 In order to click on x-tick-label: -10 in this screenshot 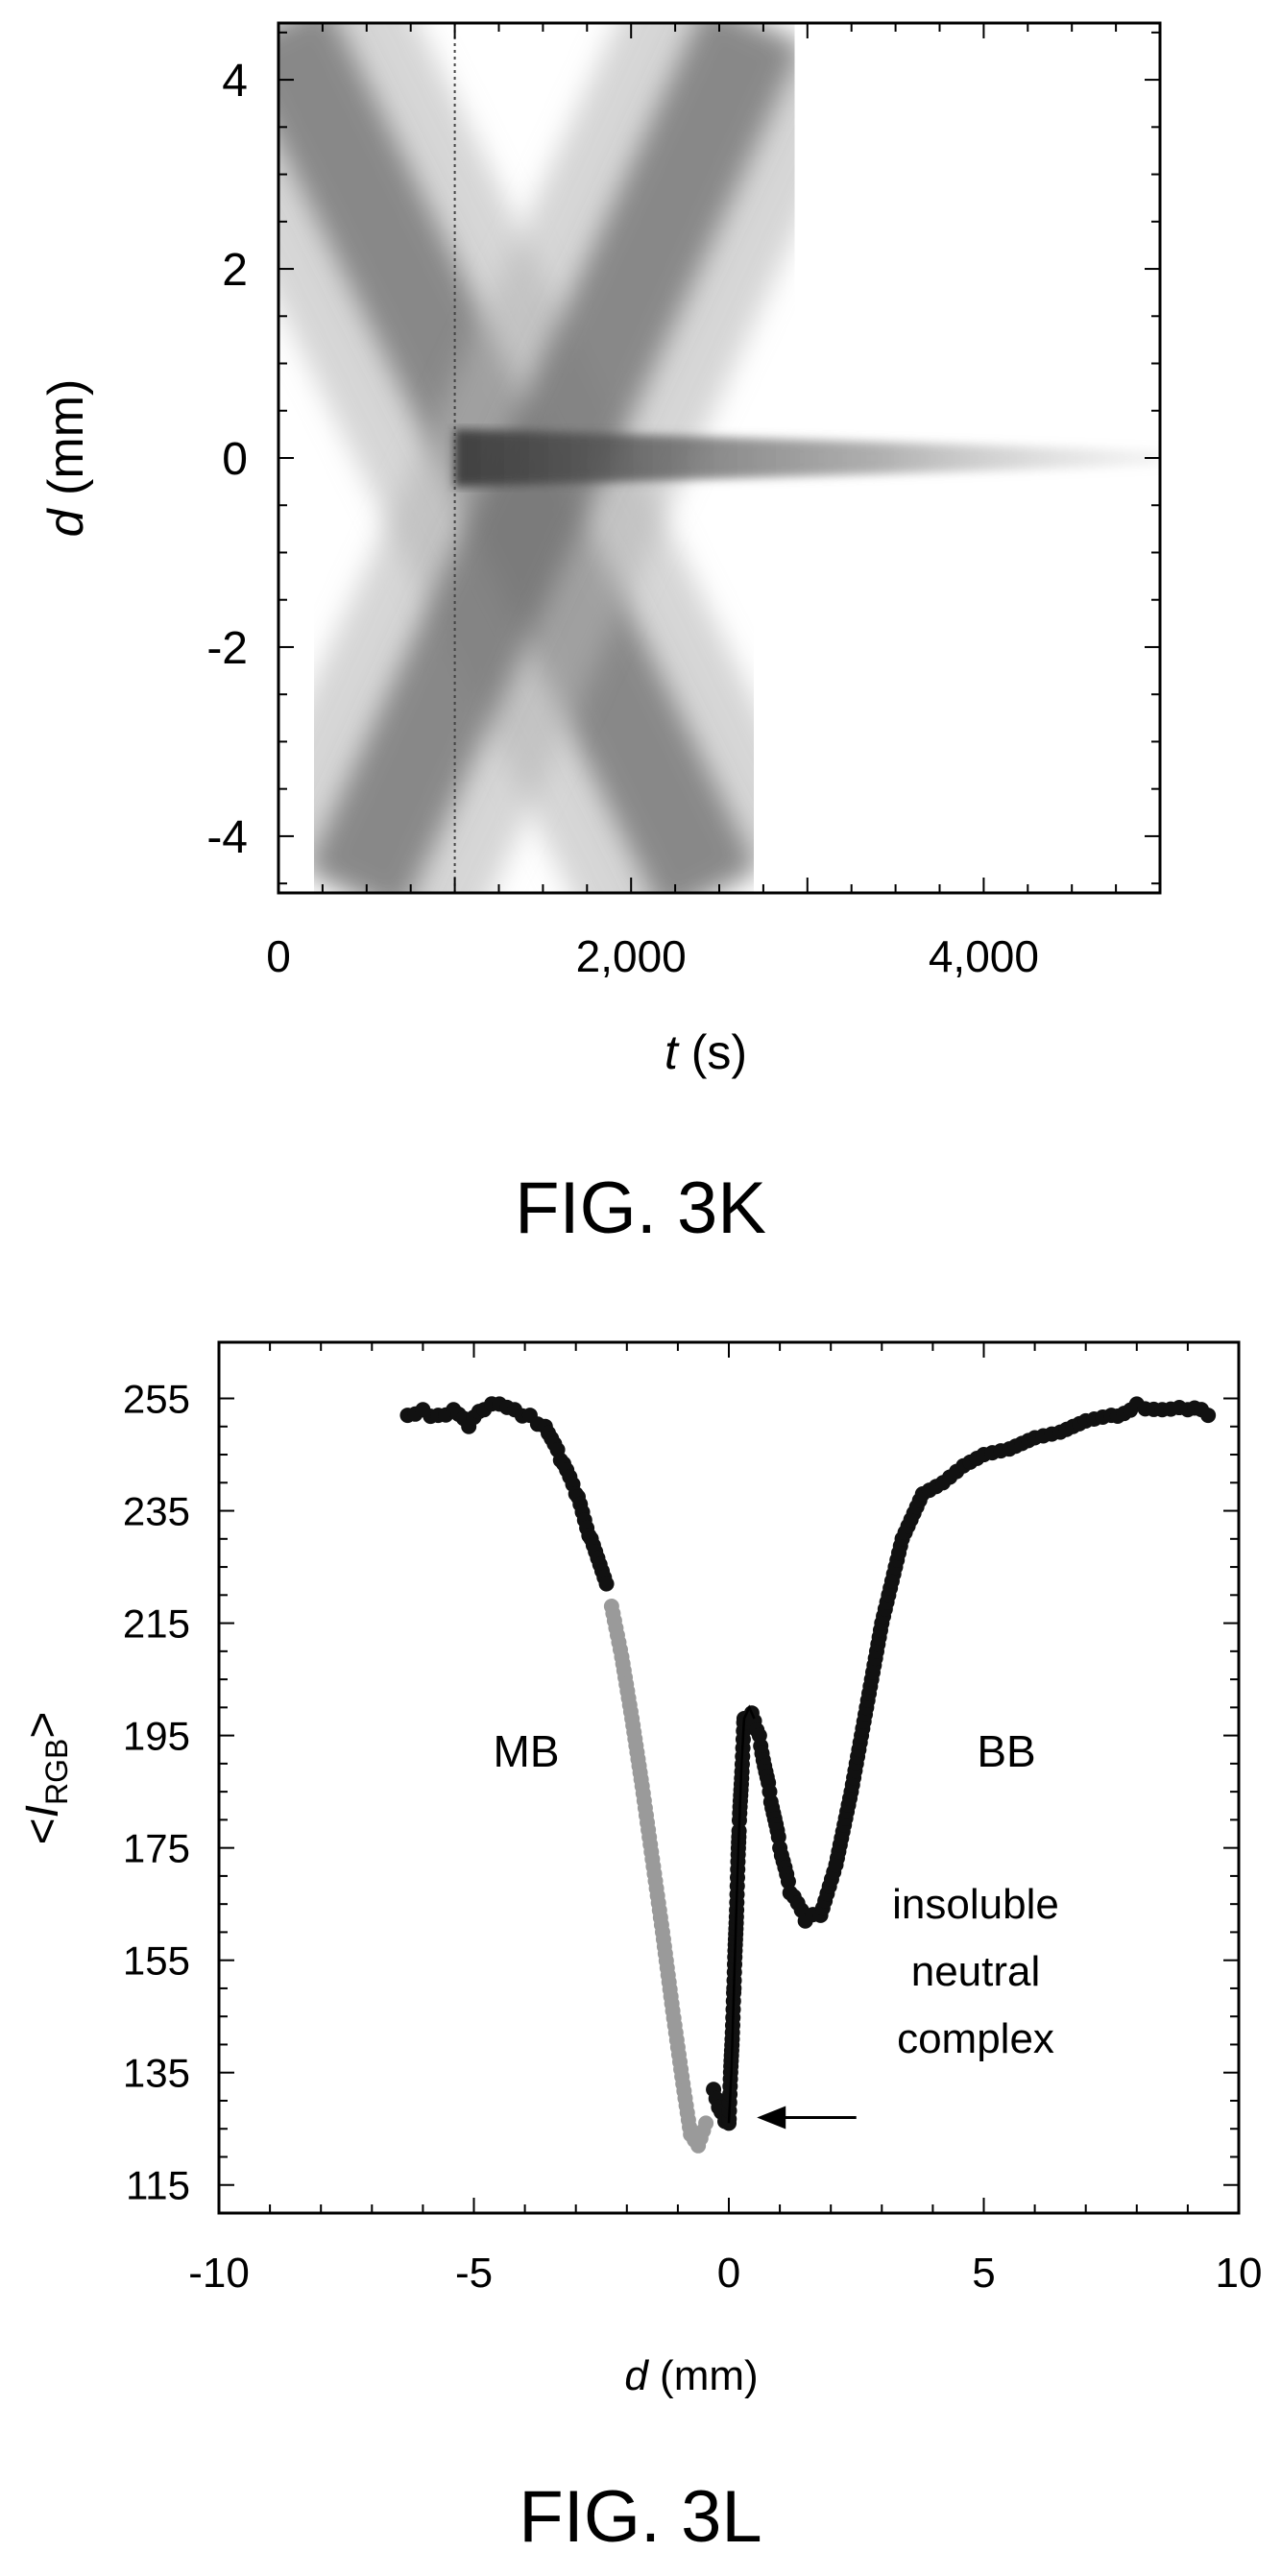, I will do `click(219, 2273)`.